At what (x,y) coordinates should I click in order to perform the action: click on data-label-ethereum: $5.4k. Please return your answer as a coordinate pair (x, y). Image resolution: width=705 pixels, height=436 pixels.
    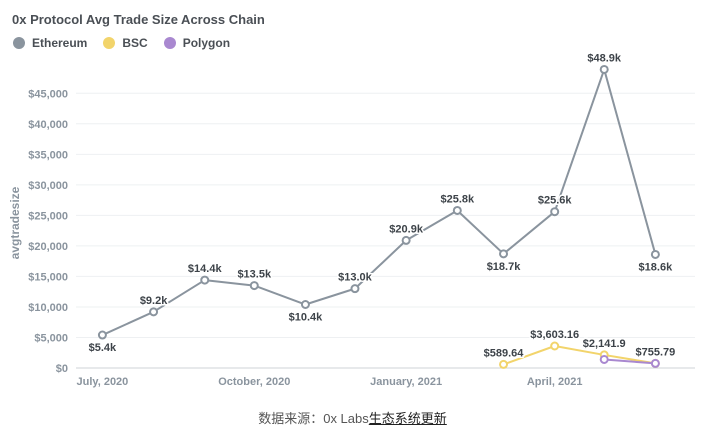
    Looking at the image, I should click on (103, 348).